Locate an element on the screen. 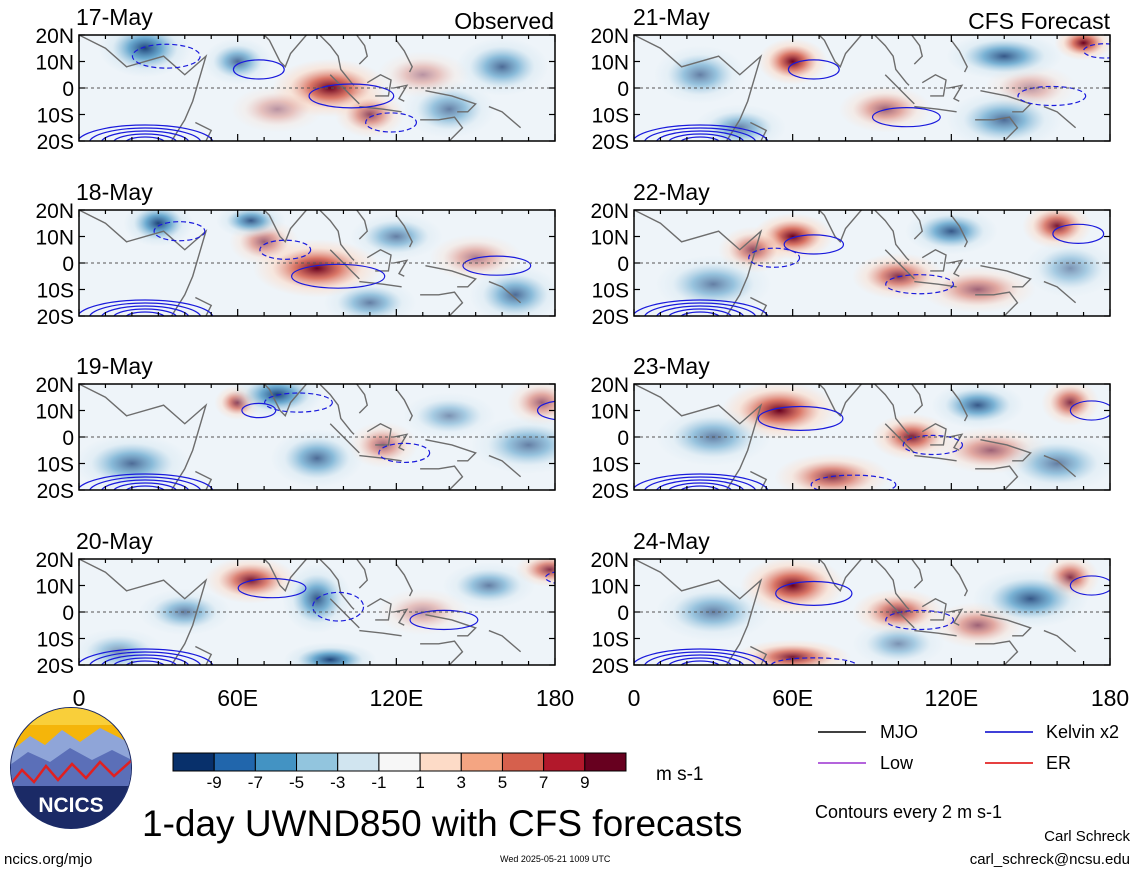 The image size is (1135, 872). y-tick-label: 0 is located at coordinates (623, 613).